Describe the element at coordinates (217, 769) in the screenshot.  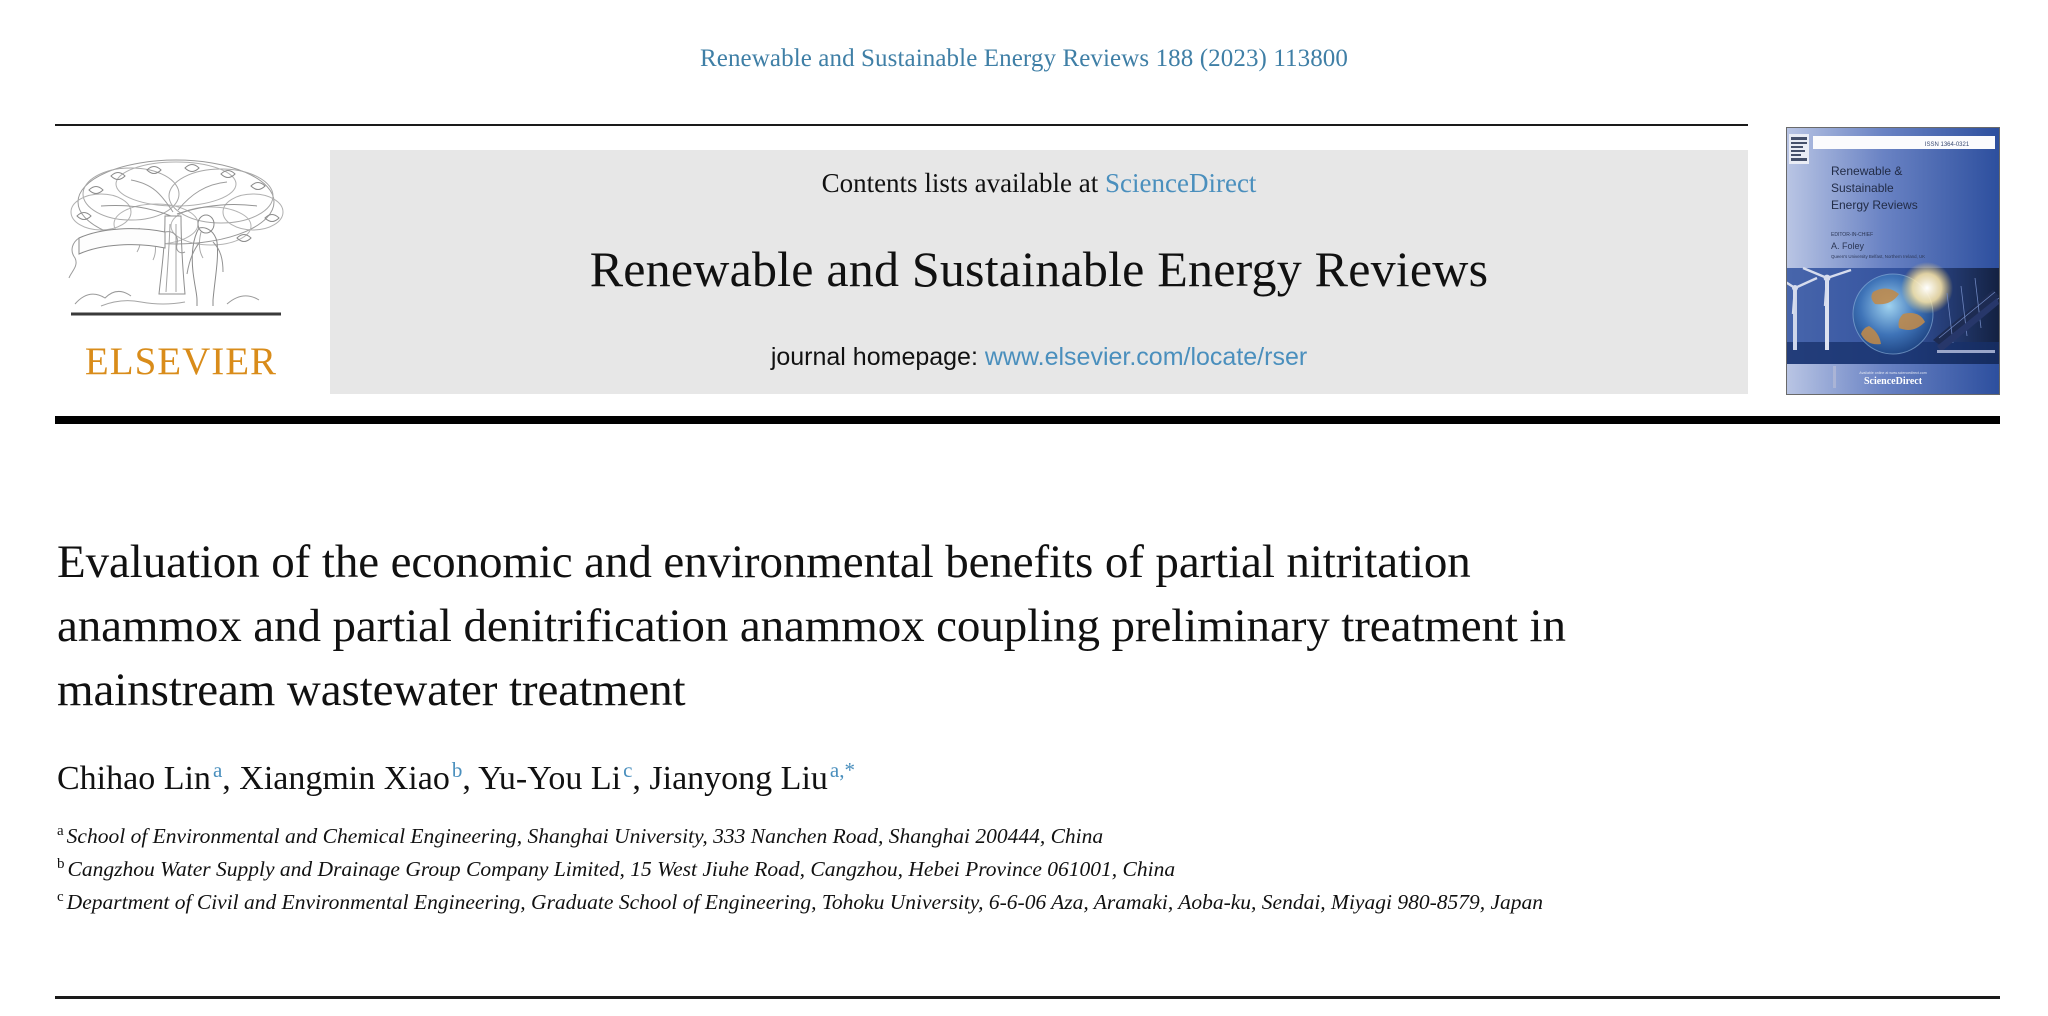
I see `author-affiliation-marker: a` at that location.